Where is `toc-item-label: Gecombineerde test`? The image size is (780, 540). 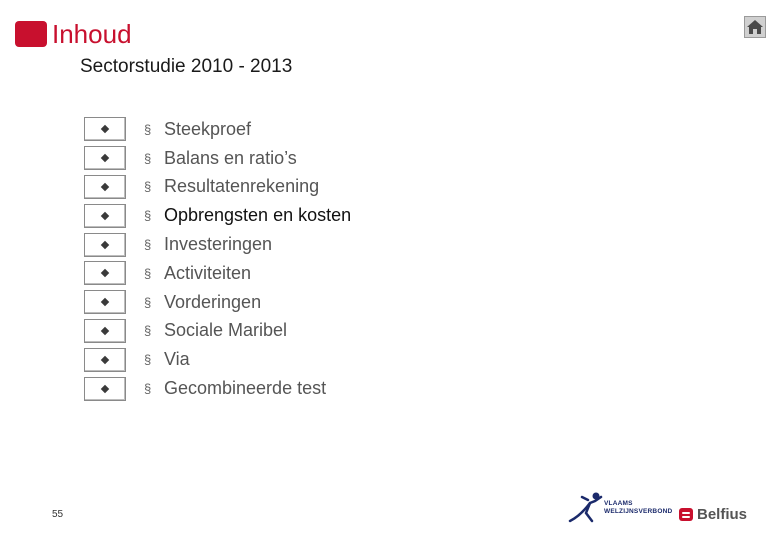
toc-item-label: Gecombineerde test is located at coordinates (245, 388).